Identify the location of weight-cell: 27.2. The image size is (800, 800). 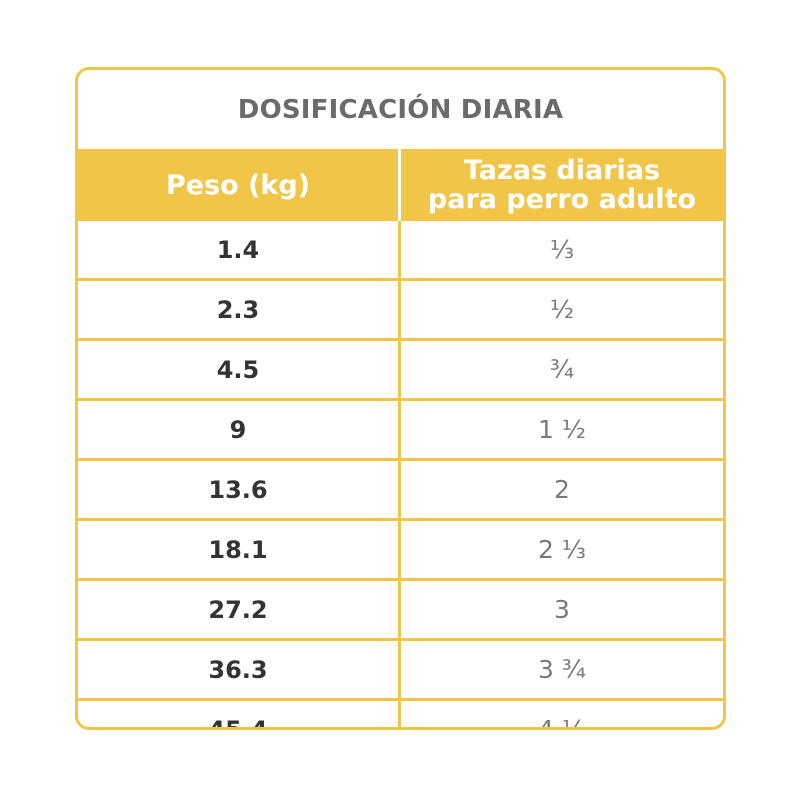
(239, 609).